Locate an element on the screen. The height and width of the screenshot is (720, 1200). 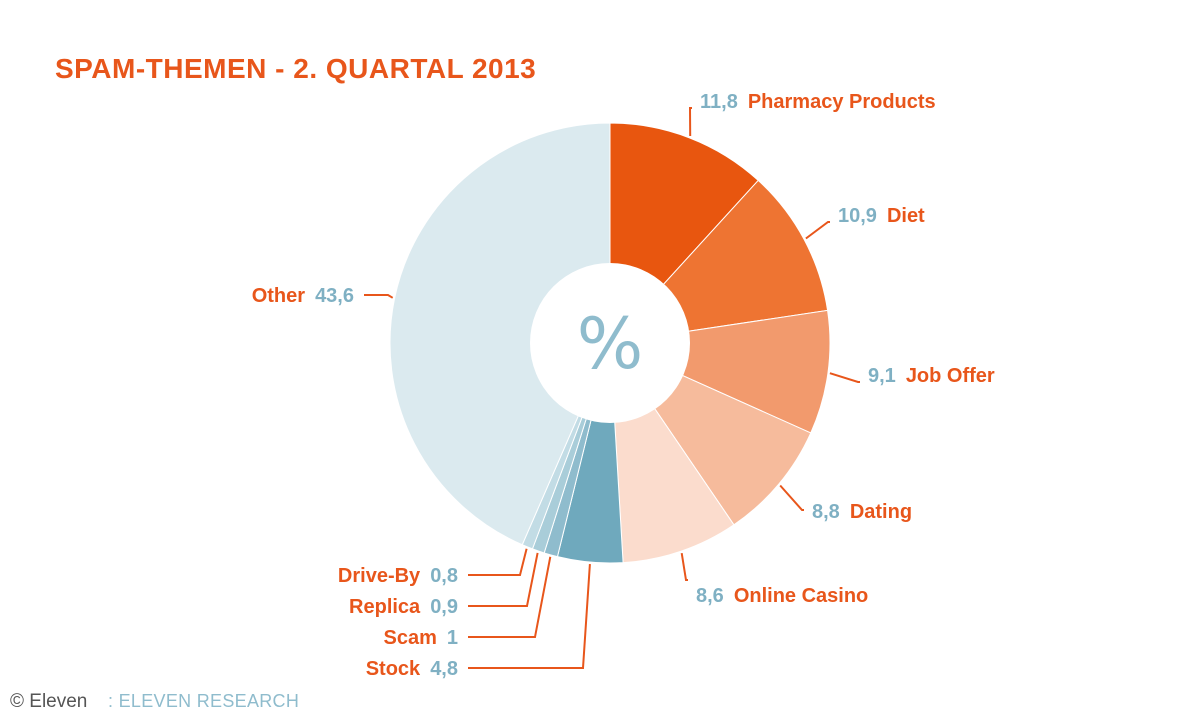
slice-name: Diet is located at coordinates (906, 216).